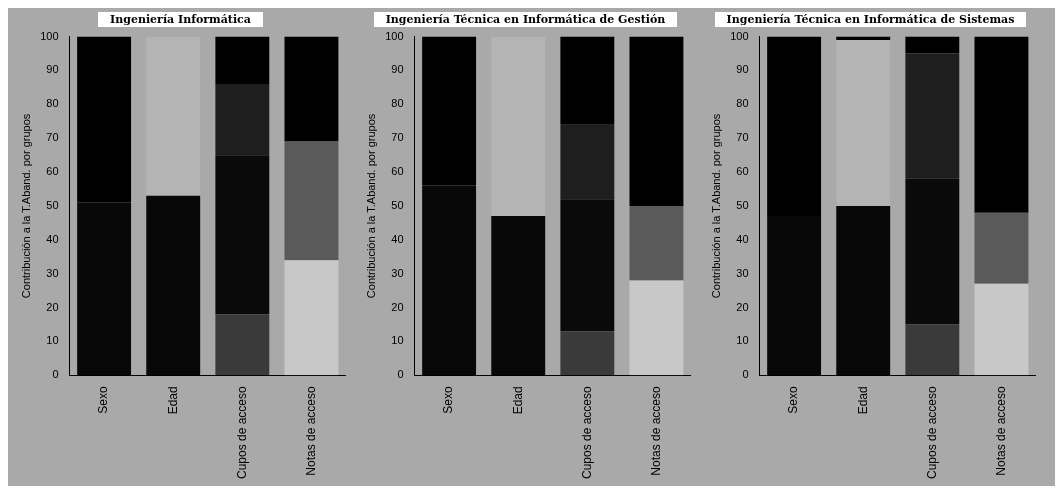 The height and width of the screenshot is (494, 1063). What do you see at coordinates (525, 19) in the screenshot?
I see `chart-title: Ingeniería Técnica en Informática de Gestión` at bounding box center [525, 19].